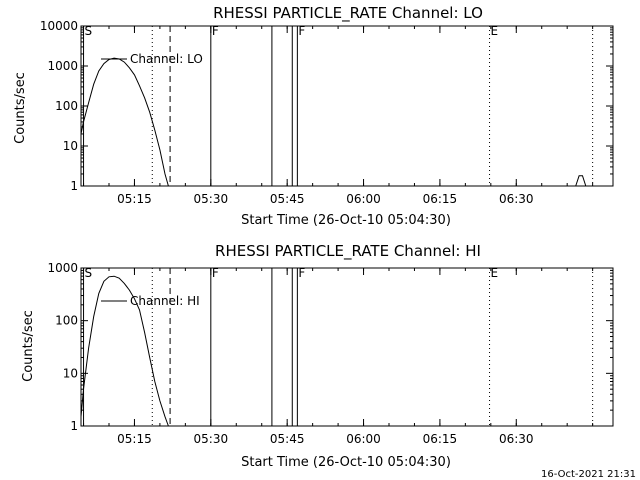 The width and height of the screenshot is (640, 480). What do you see at coordinates (348, 13) in the screenshot?
I see `lo-chart-title: RHESSI PARTICLE_RATE Channel: LO` at bounding box center [348, 13].